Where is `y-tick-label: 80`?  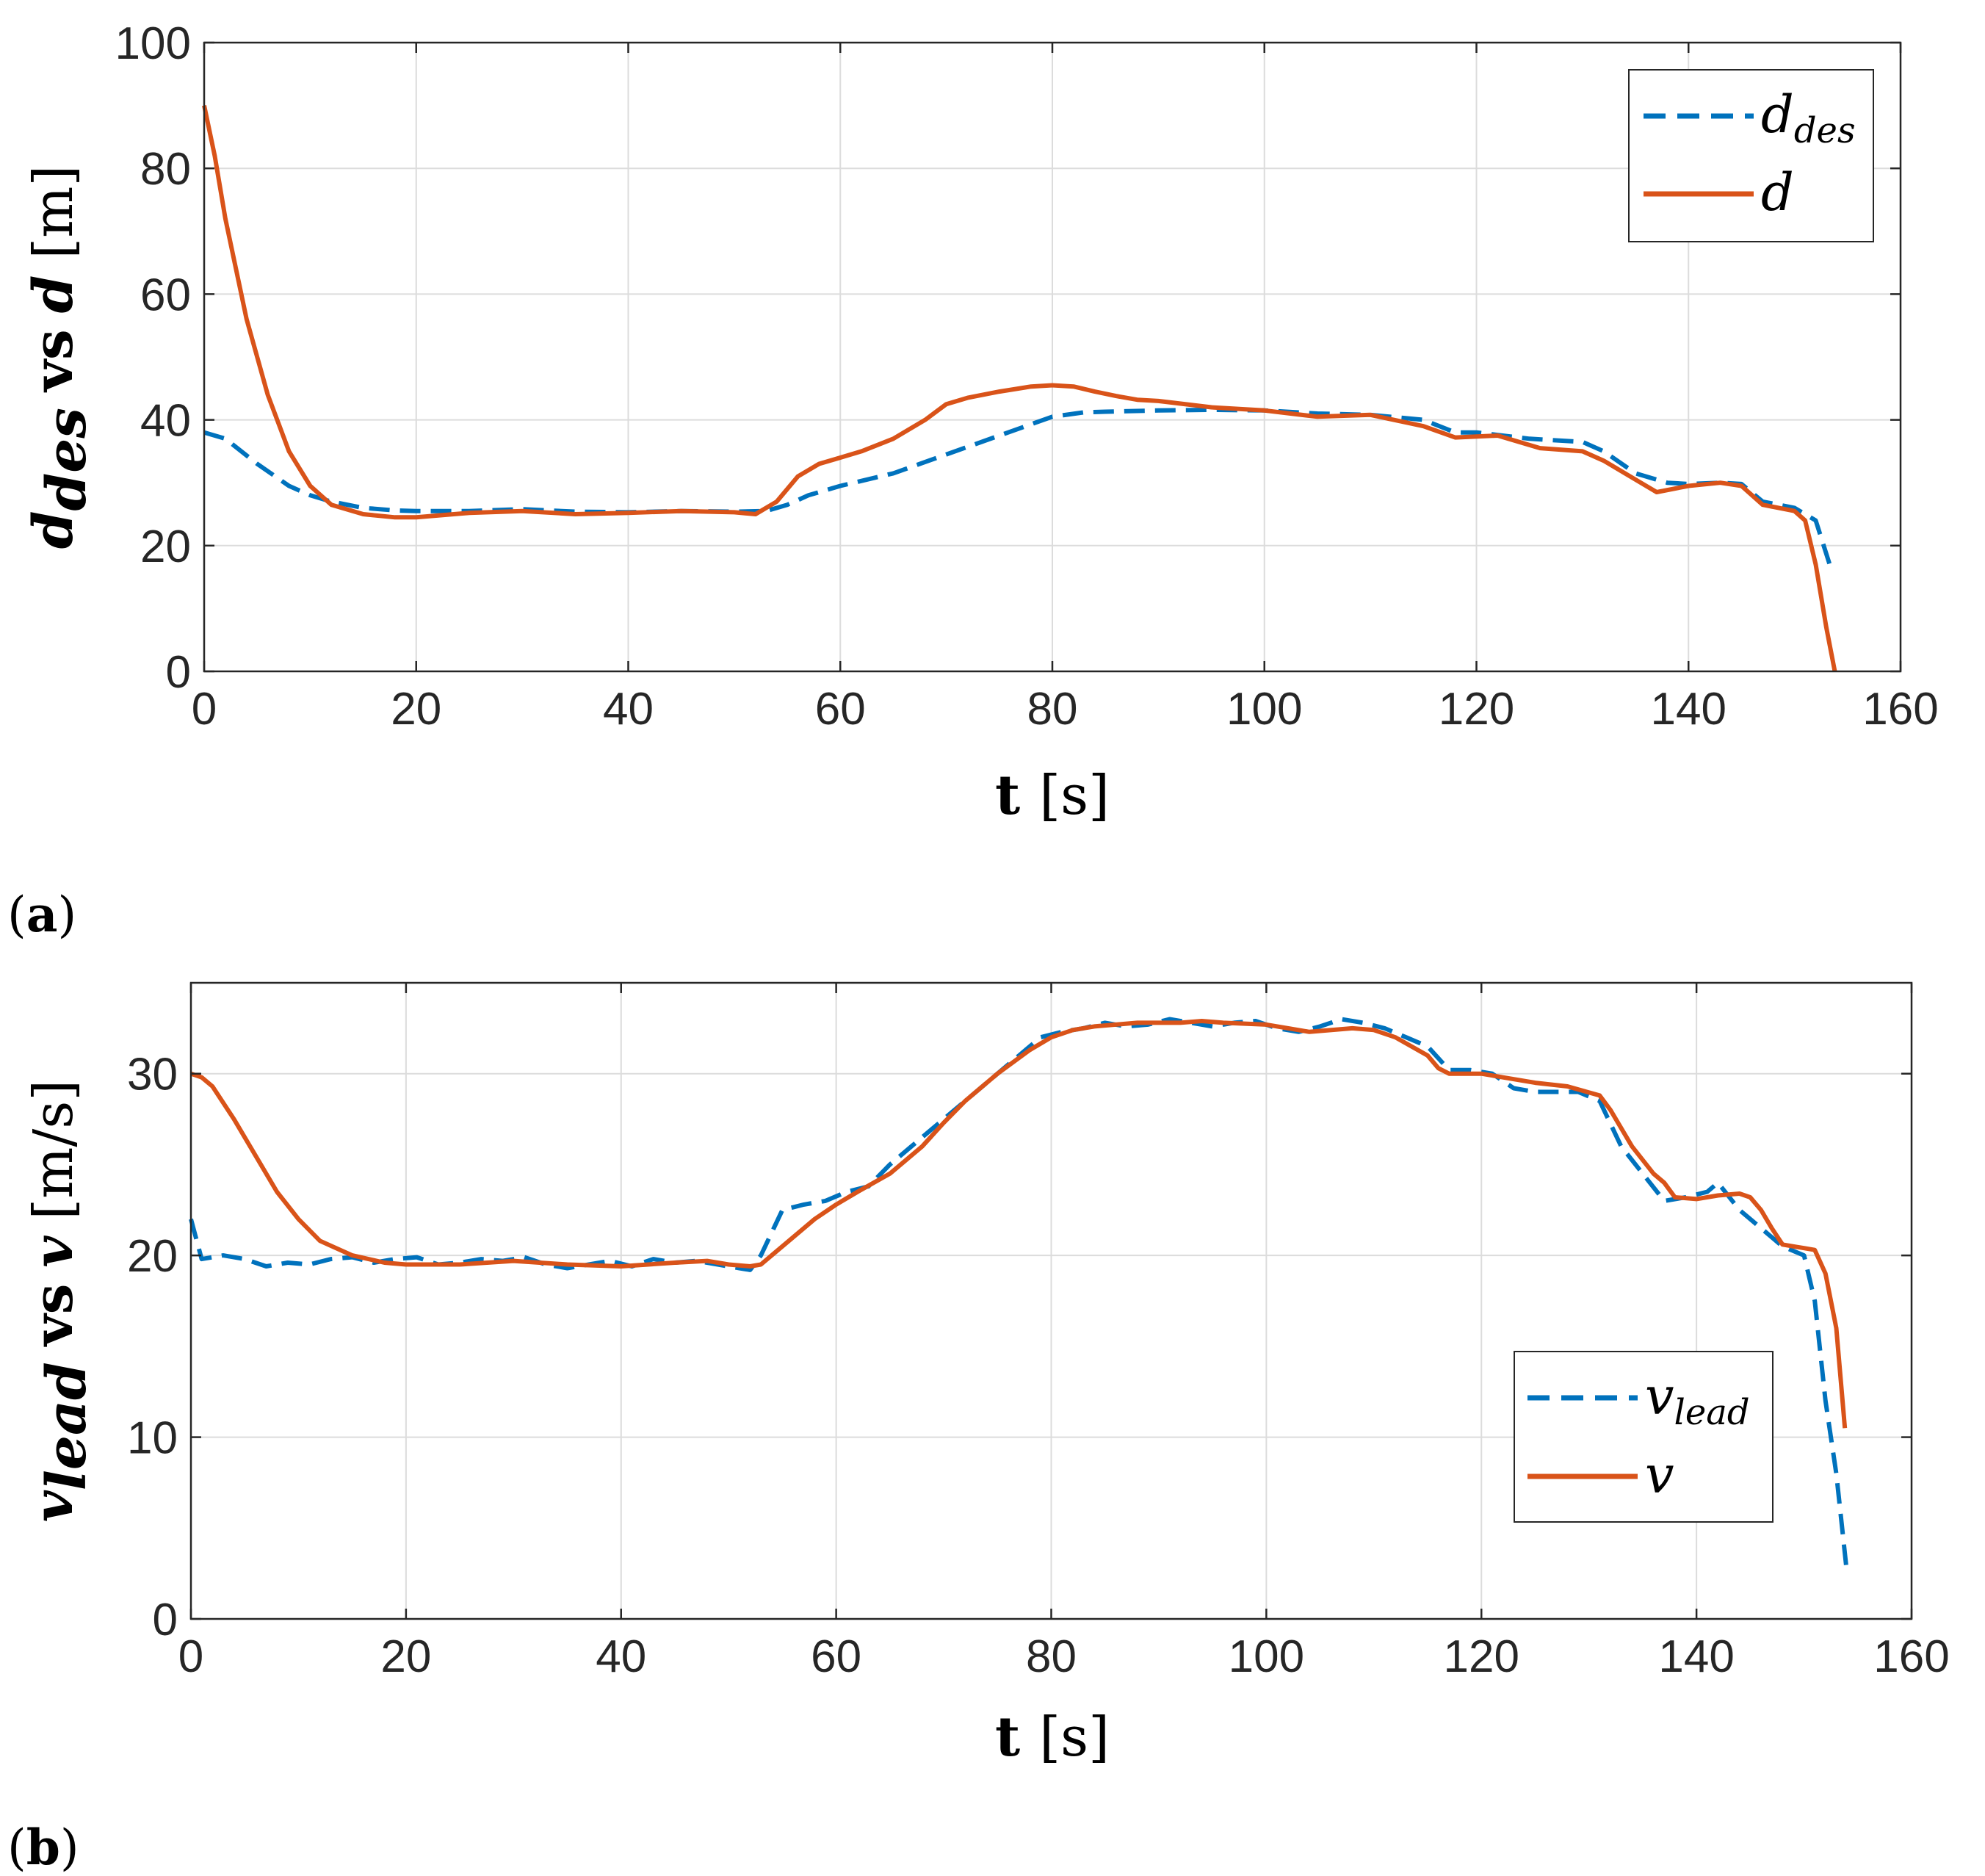 y-tick-label: 80 is located at coordinates (165, 169).